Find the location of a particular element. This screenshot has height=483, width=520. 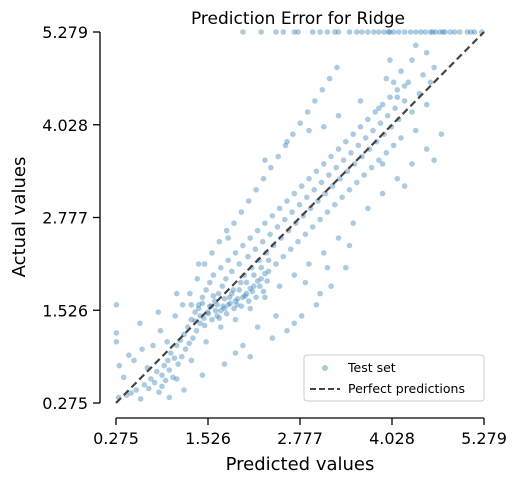

legend: Test set Perfect predictions is located at coordinates (394, 378).